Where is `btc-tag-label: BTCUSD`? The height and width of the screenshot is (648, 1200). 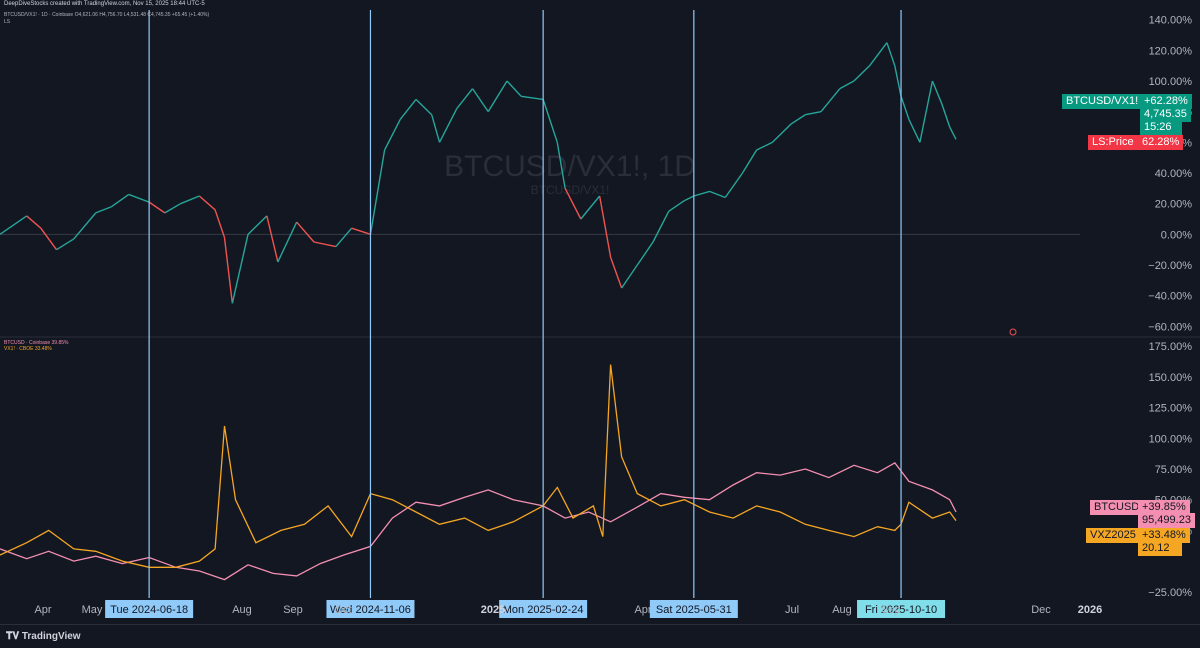 btc-tag-label: BTCUSD is located at coordinates (1117, 507).